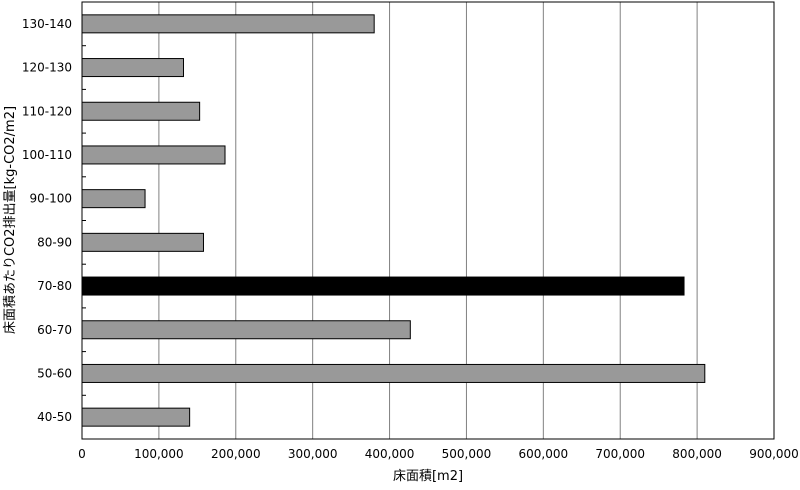  What do you see at coordinates (47, 111) in the screenshot?
I see `y-tick-label: 110-120` at bounding box center [47, 111].